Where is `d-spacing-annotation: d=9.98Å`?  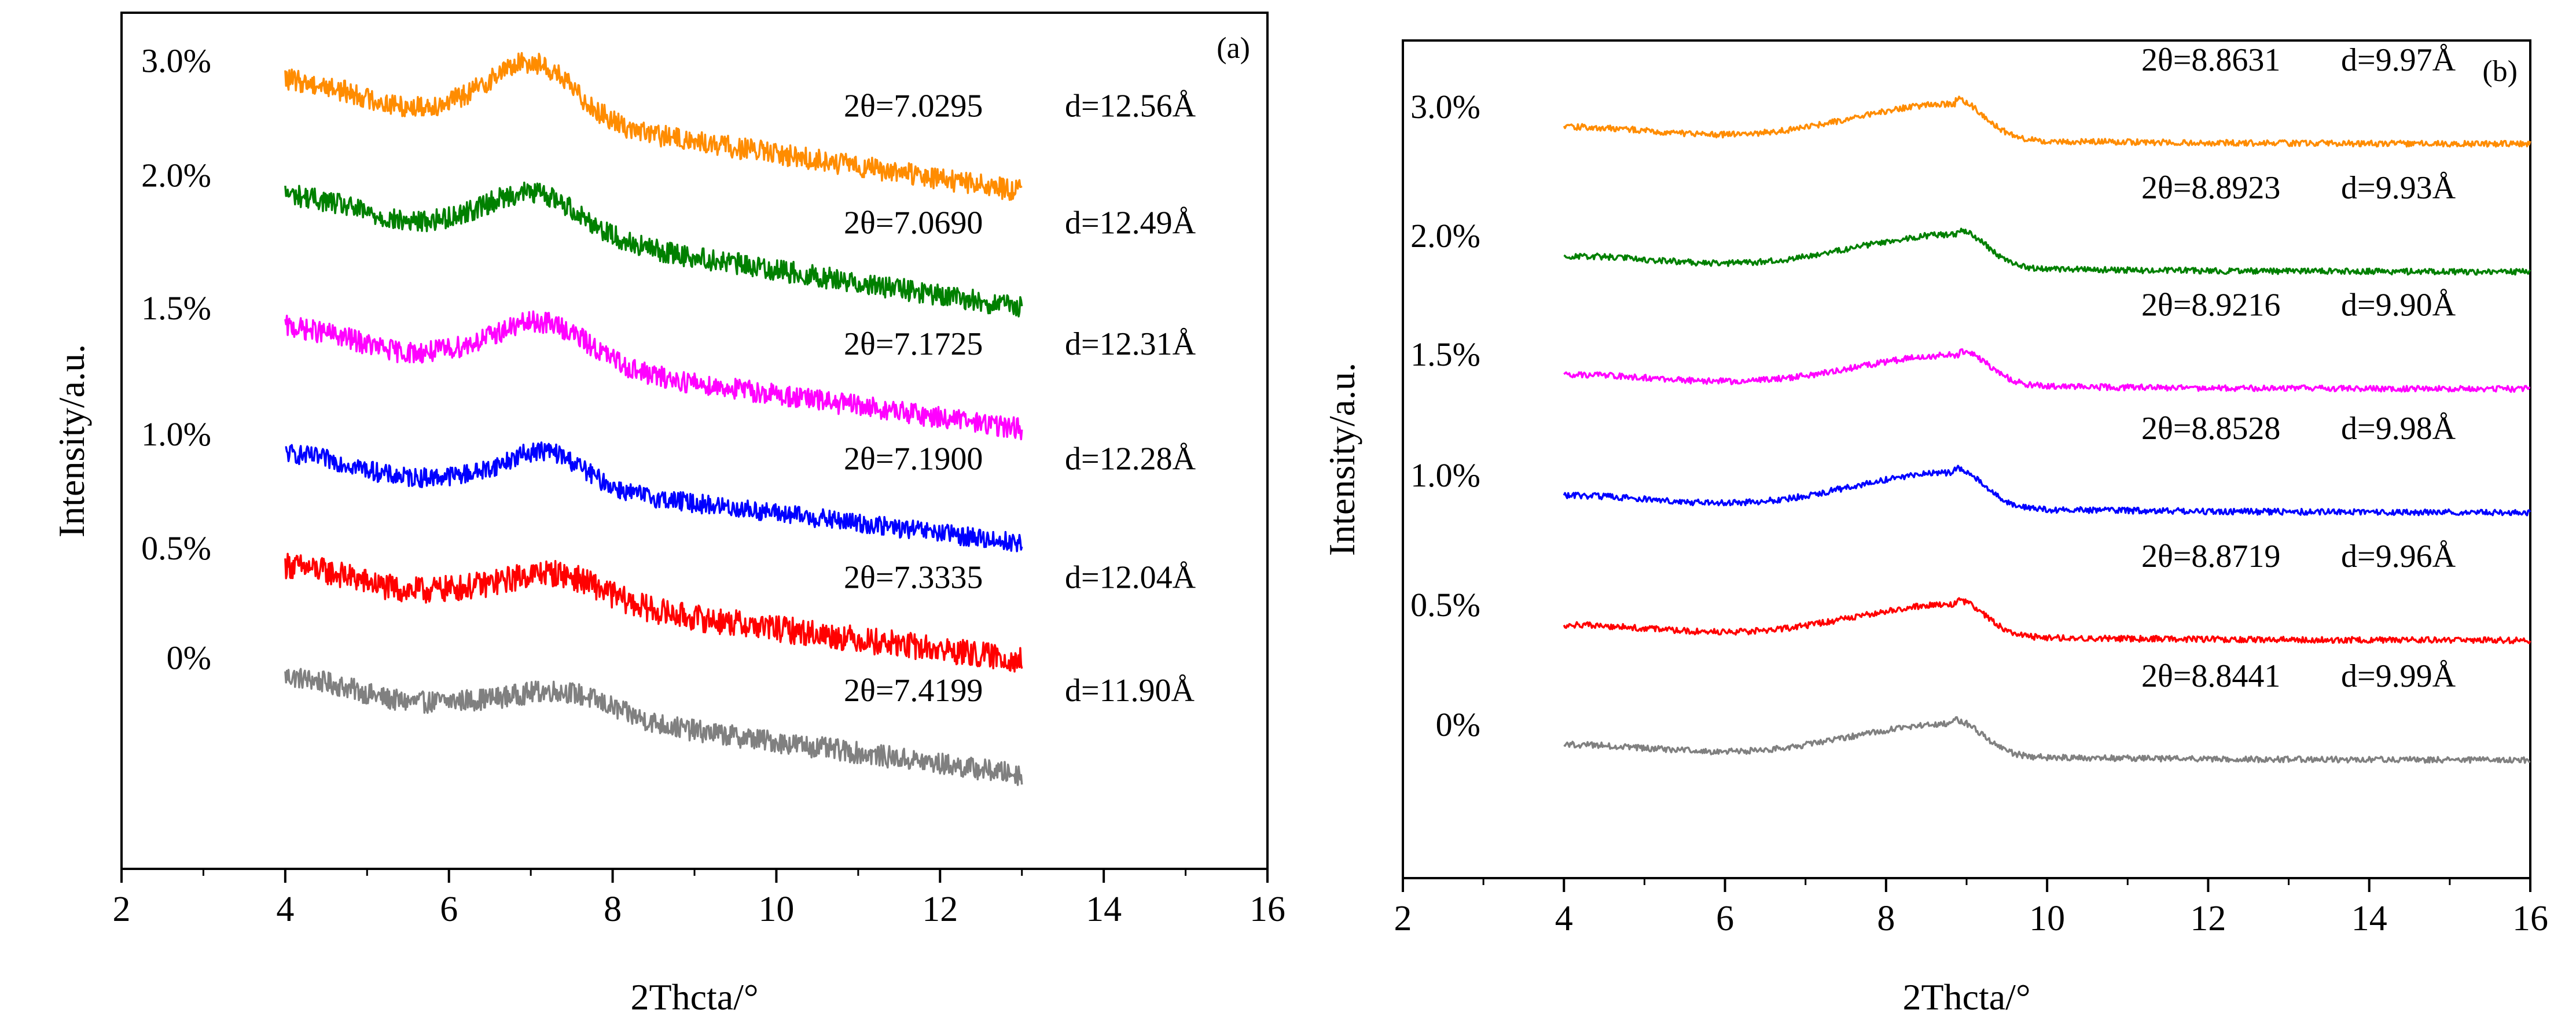
d-spacing-annotation: d=9.98Å is located at coordinates (2399, 429).